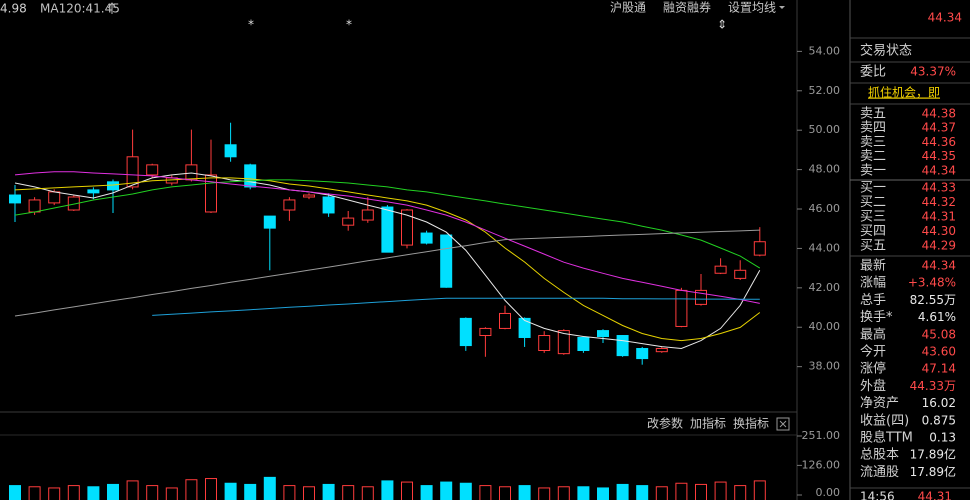  I want to click on bid-price: 44.31, so click(939, 217).